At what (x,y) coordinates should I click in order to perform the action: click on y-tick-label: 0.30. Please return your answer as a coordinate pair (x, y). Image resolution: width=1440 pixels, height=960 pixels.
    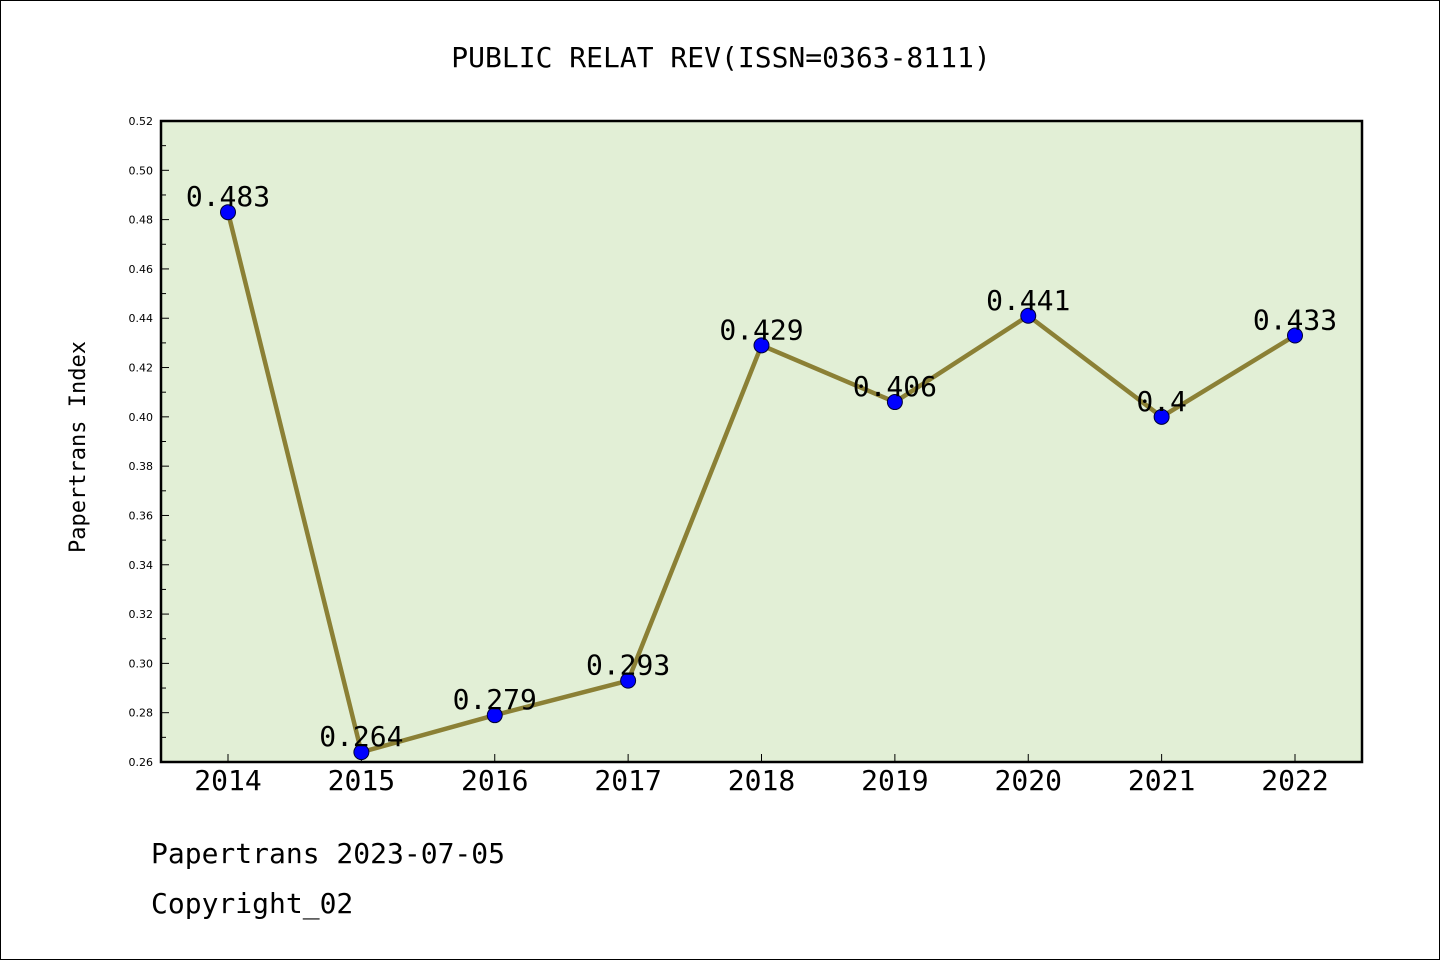
    Looking at the image, I should click on (141, 663).